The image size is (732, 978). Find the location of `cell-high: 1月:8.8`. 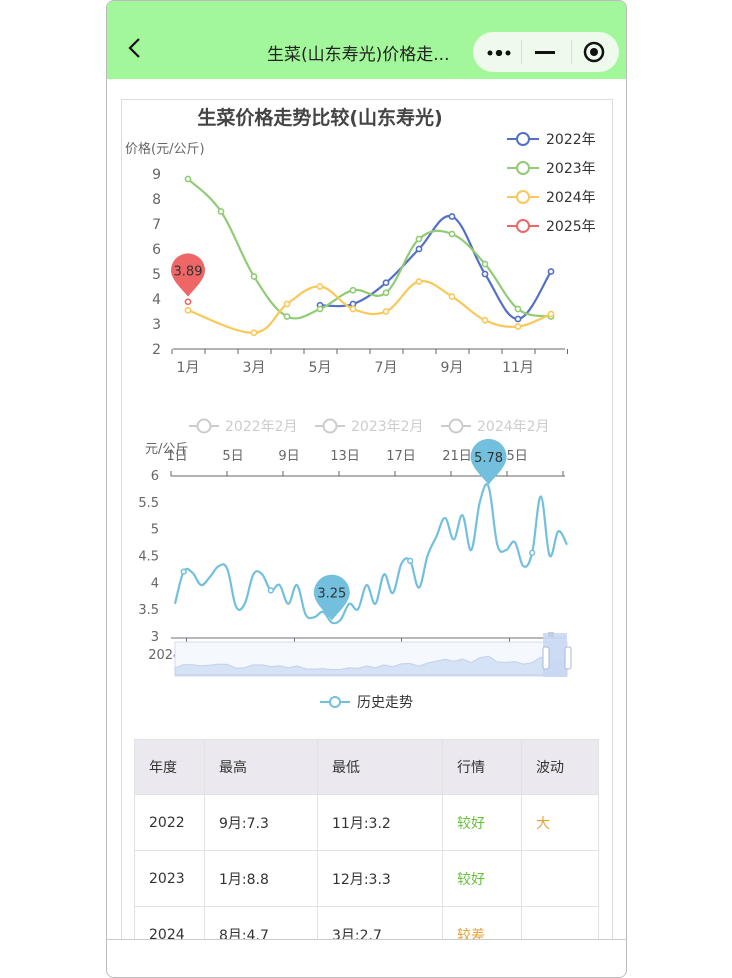

cell-high: 1月:8.8 is located at coordinates (261, 878).